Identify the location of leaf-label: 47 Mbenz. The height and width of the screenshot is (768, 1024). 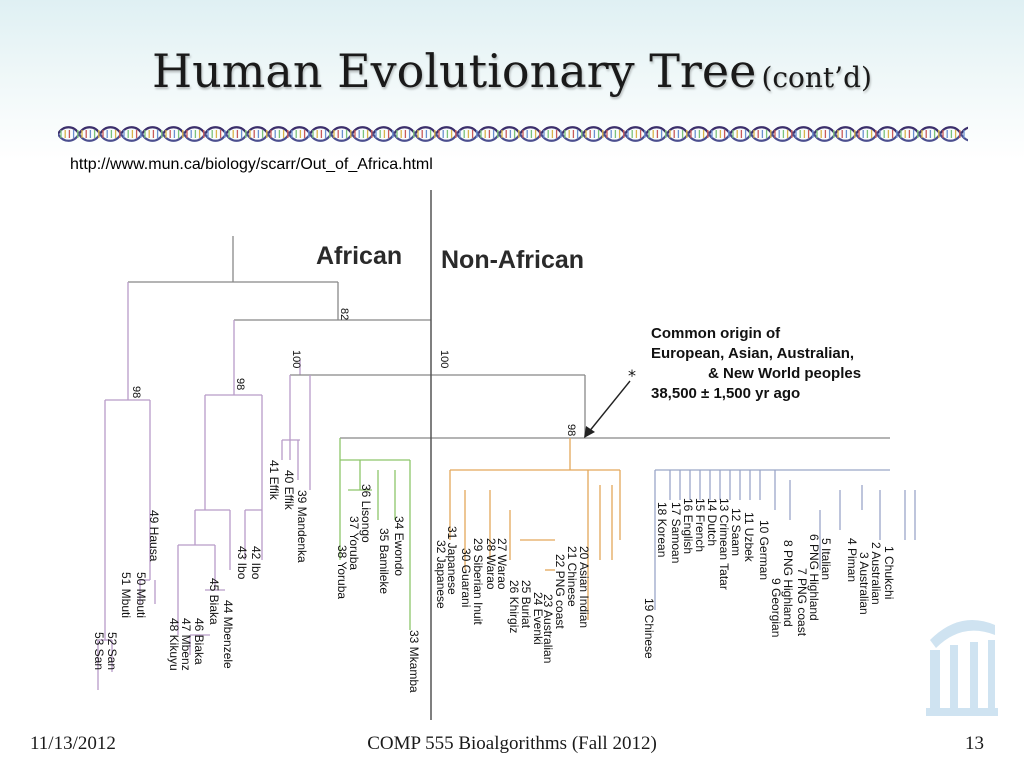
(186, 644).